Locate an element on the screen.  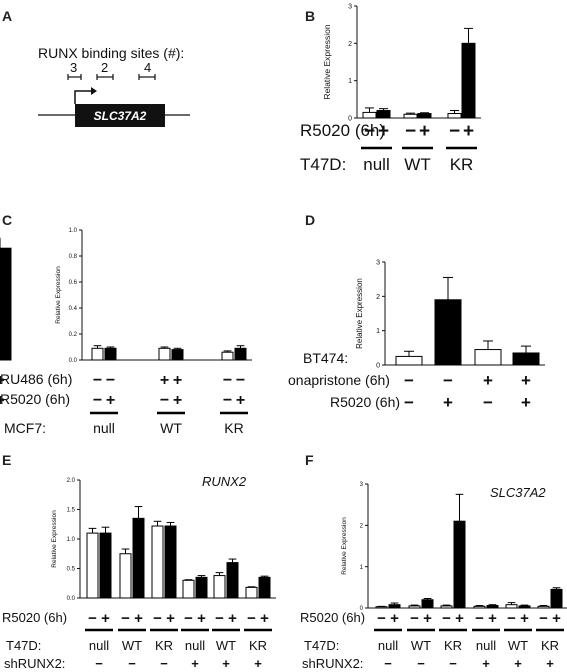
y-tick-label: 2.0 is located at coordinates (71, 481).